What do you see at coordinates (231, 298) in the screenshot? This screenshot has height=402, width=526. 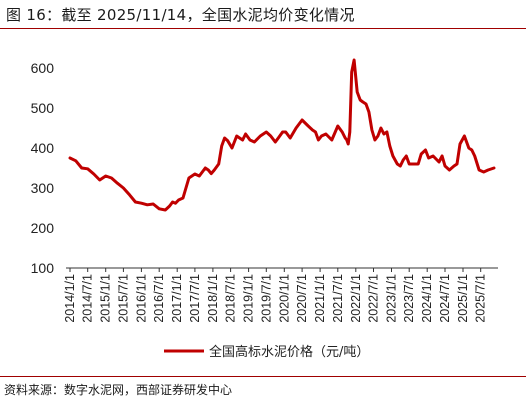 I see `x-tick-label: 2018/7/1` at bounding box center [231, 298].